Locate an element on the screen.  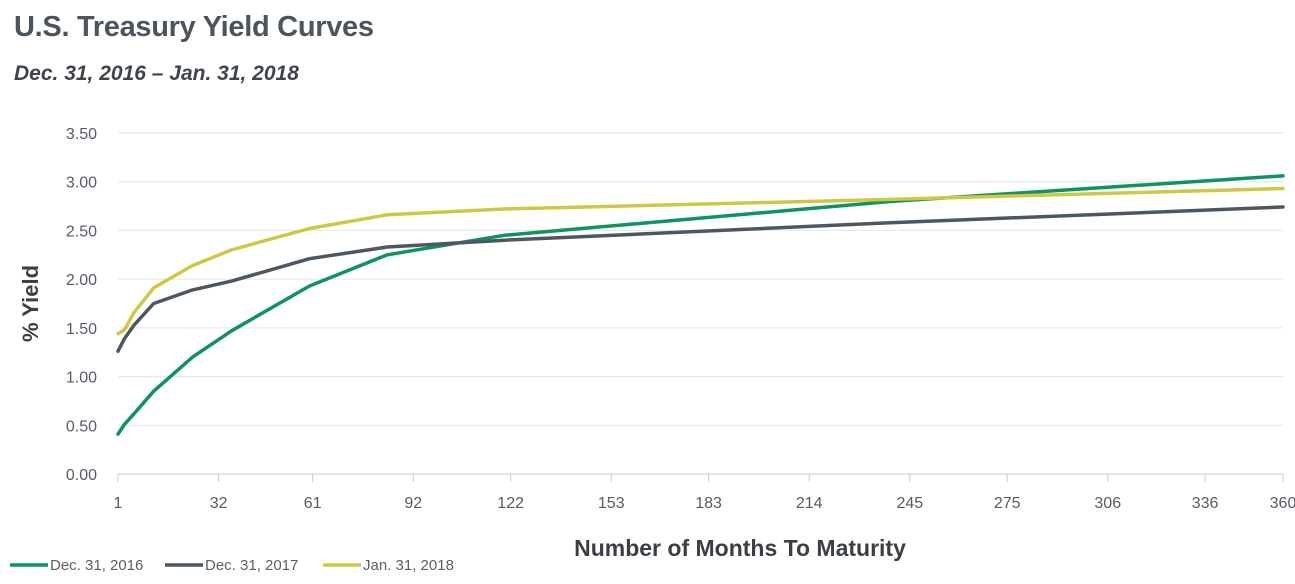
x-axis-label: Number of Months To Maturity is located at coordinates (740, 548).